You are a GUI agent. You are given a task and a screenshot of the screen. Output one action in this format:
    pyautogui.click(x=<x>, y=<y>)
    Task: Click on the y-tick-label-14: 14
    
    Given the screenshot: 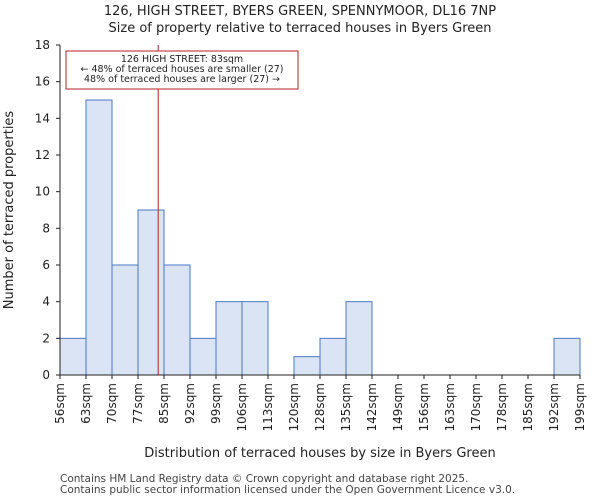 What is the action you would take?
    pyautogui.click(x=42, y=118)
    